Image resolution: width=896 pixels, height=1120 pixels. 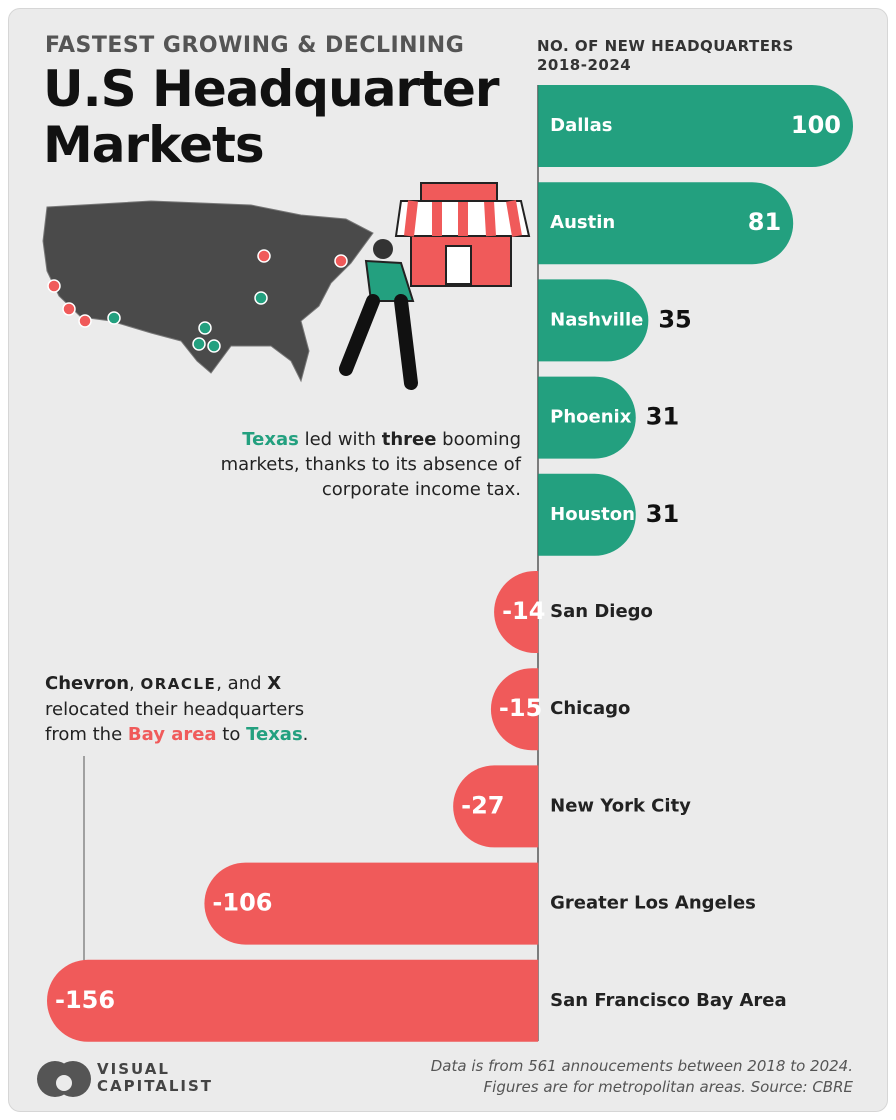 I want to click on value-label: 100, so click(x=816, y=125).